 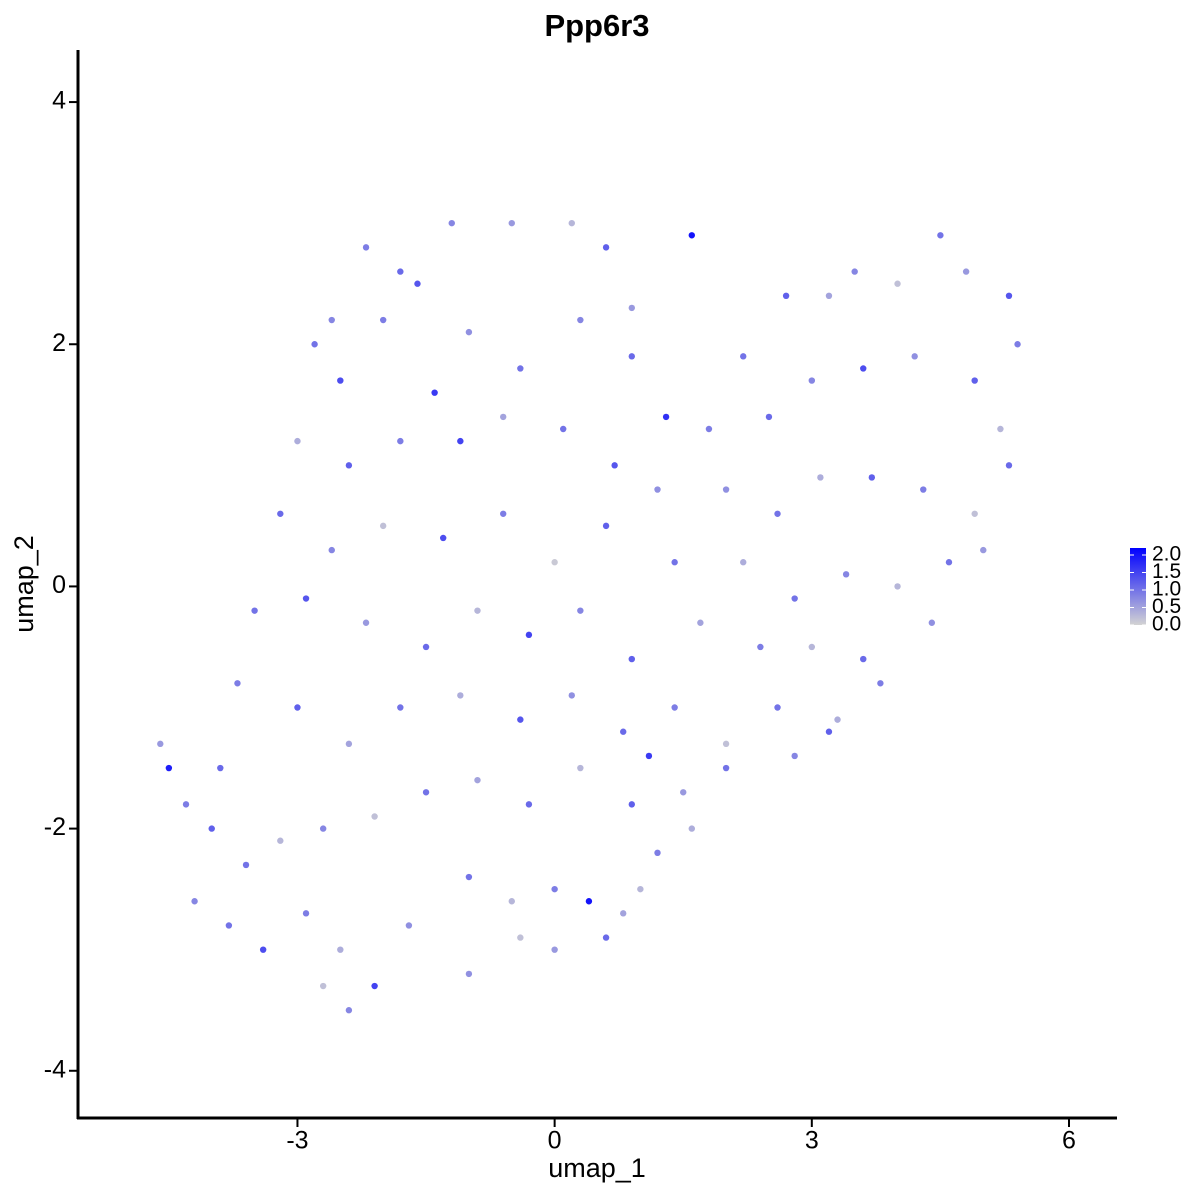 What do you see at coordinates (1166, 589) in the screenshot?
I see `colorbar-label: 1.0` at bounding box center [1166, 589].